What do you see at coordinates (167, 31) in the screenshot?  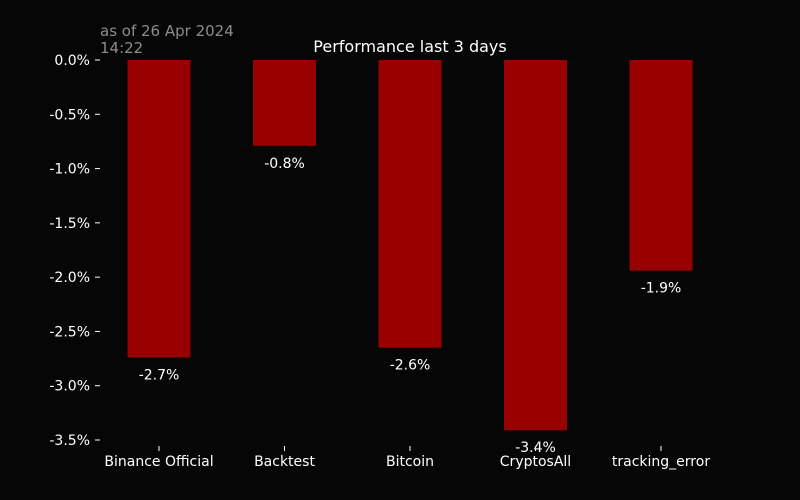 I see `as-of-line-1: as of 26 Apr 2024` at bounding box center [167, 31].